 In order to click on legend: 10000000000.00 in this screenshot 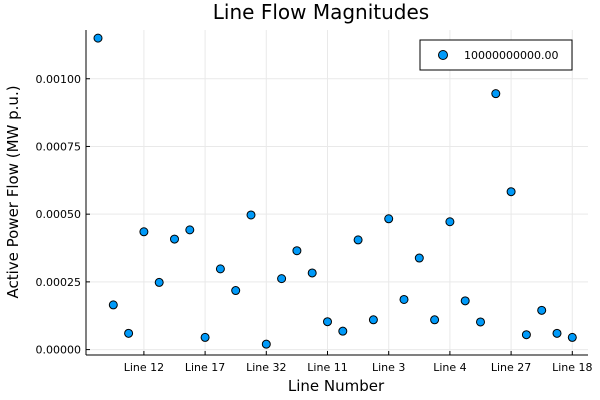, I will do `click(496, 55)`.